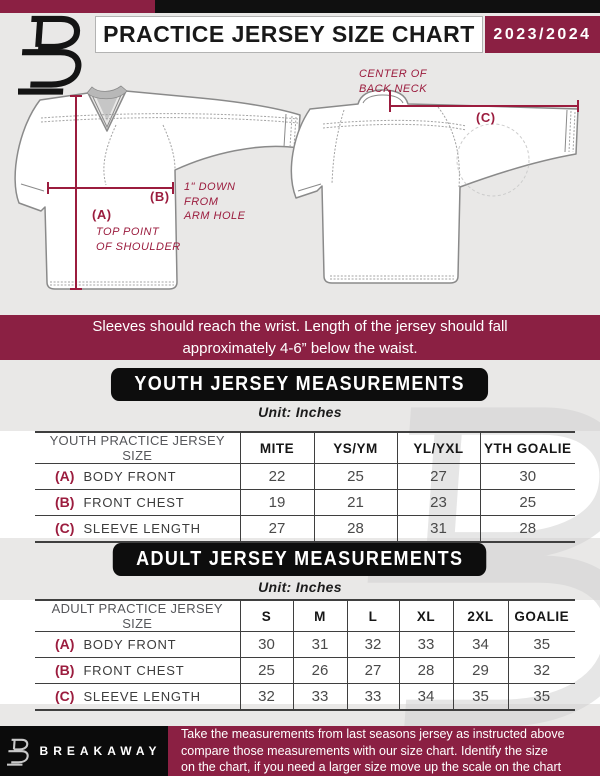  Describe the element at coordinates (527, 448) in the screenshot. I see `youth-col-goalie: YTH GOALIE` at that location.